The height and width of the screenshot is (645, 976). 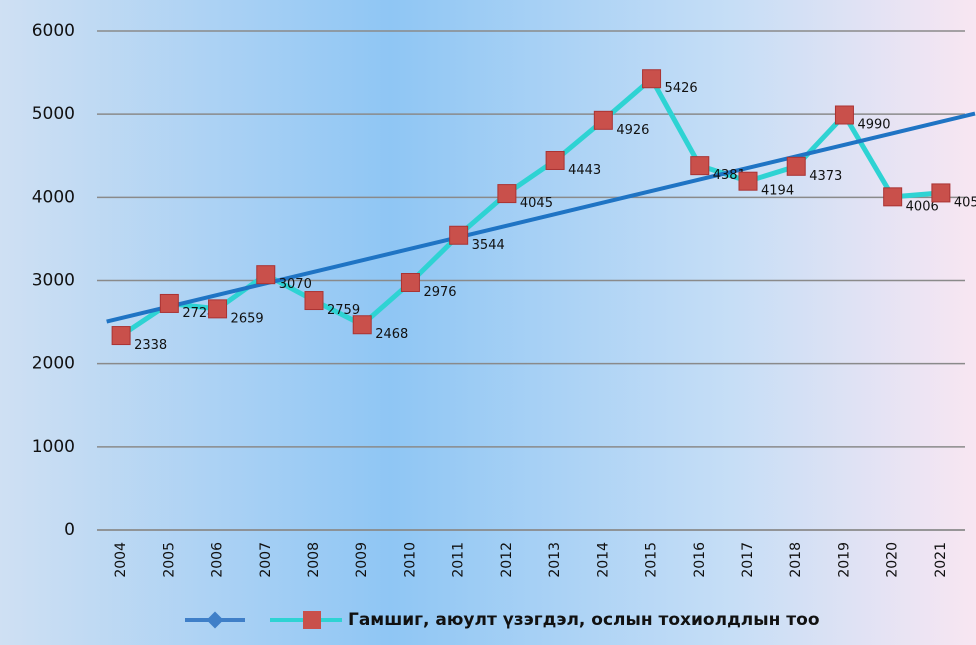 What do you see at coordinates (922, 206) in the screenshot?
I see `data-label: 4006` at bounding box center [922, 206].